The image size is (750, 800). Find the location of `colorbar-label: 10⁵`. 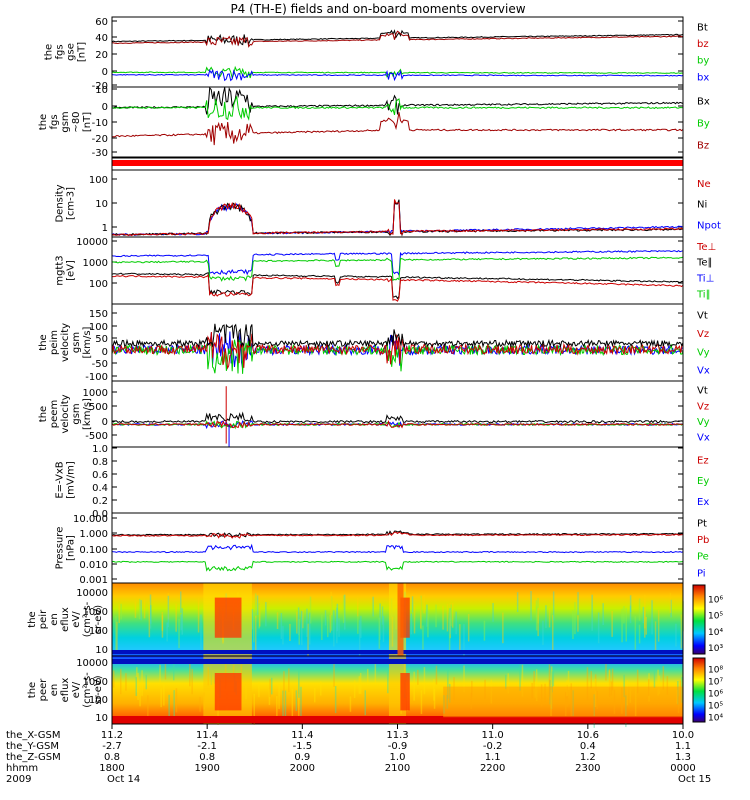

colorbar-label: 10⁵ is located at coordinates (715, 706).